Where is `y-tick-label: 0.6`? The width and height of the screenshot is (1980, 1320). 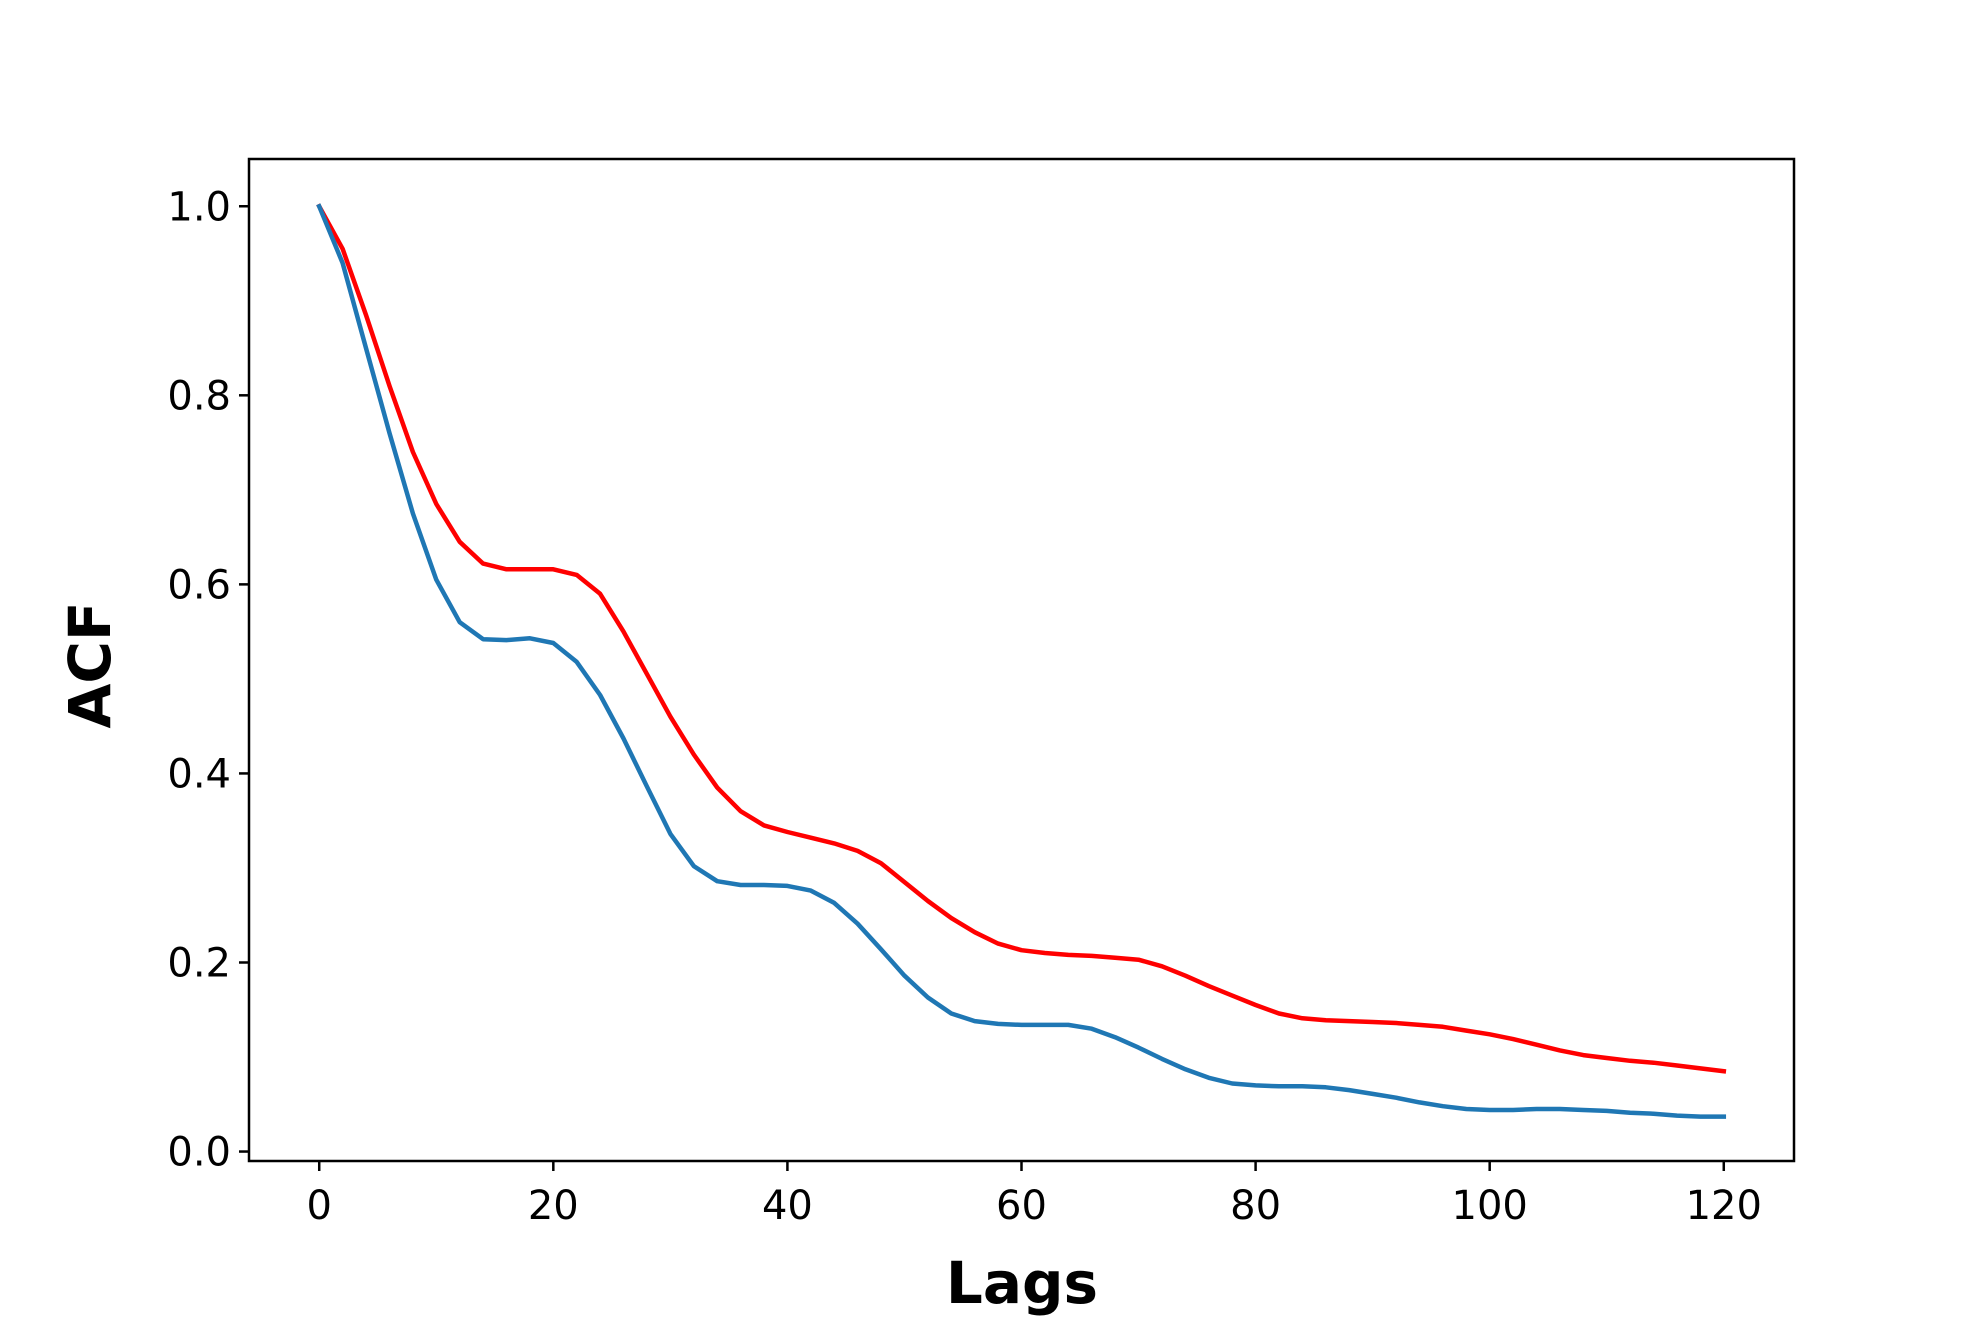
y-tick-label: 0.6 is located at coordinates (199, 585).